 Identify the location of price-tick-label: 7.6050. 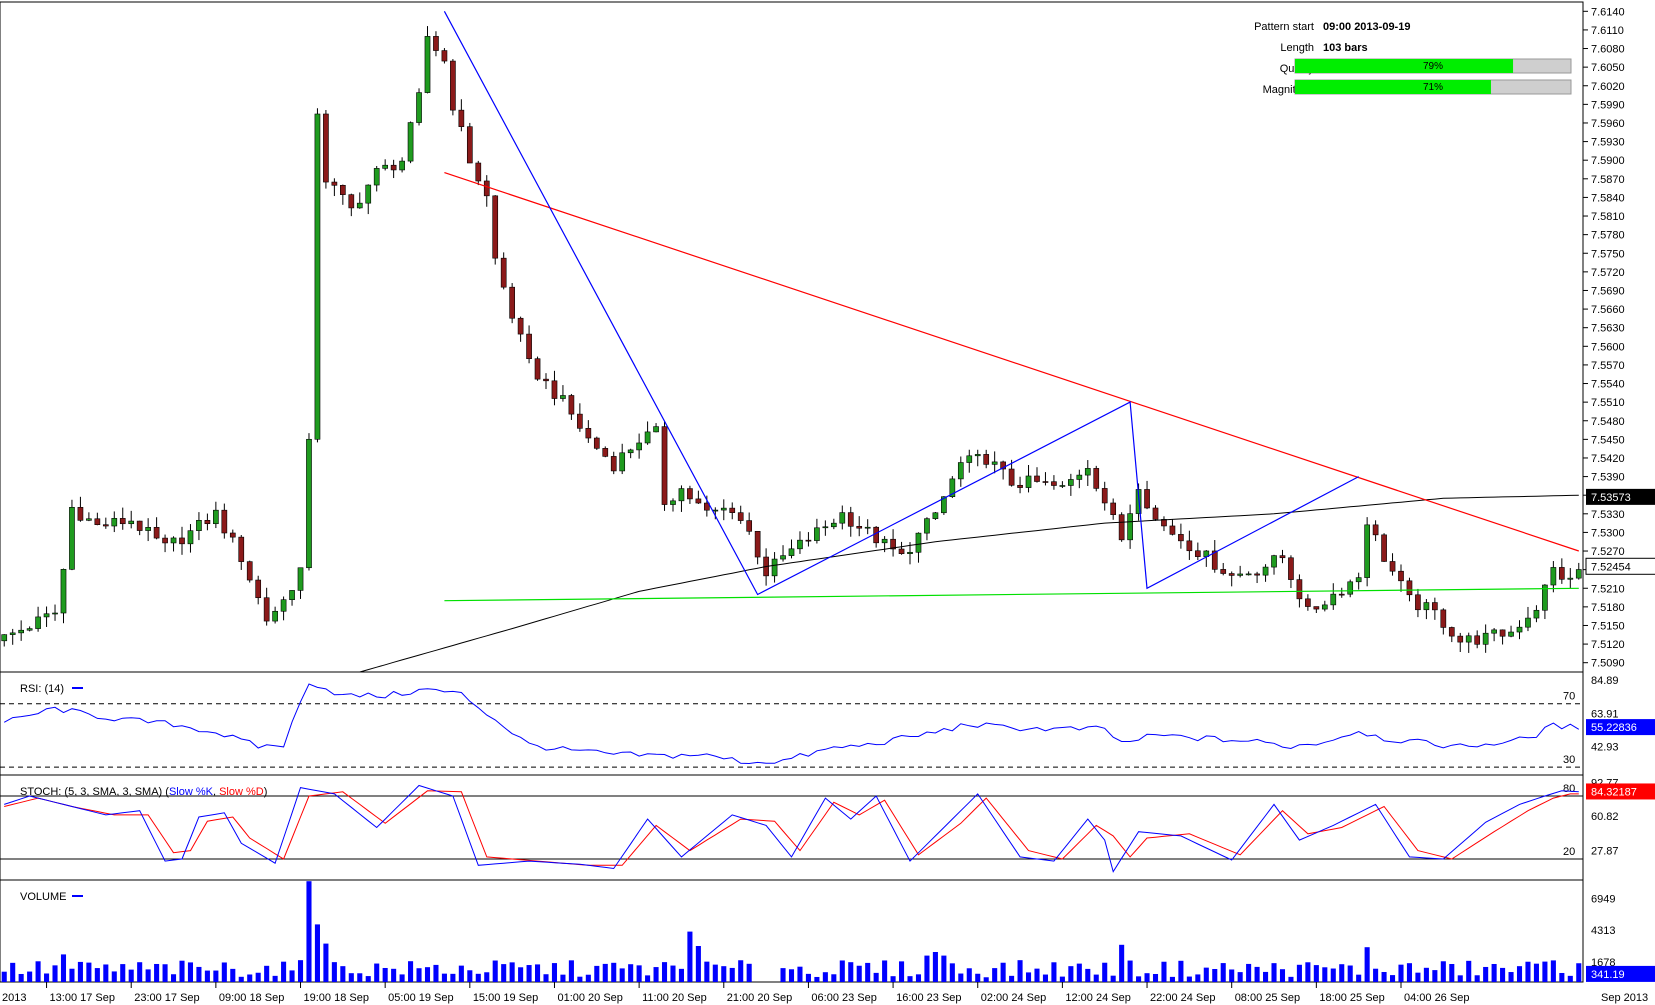
(1608, 68).